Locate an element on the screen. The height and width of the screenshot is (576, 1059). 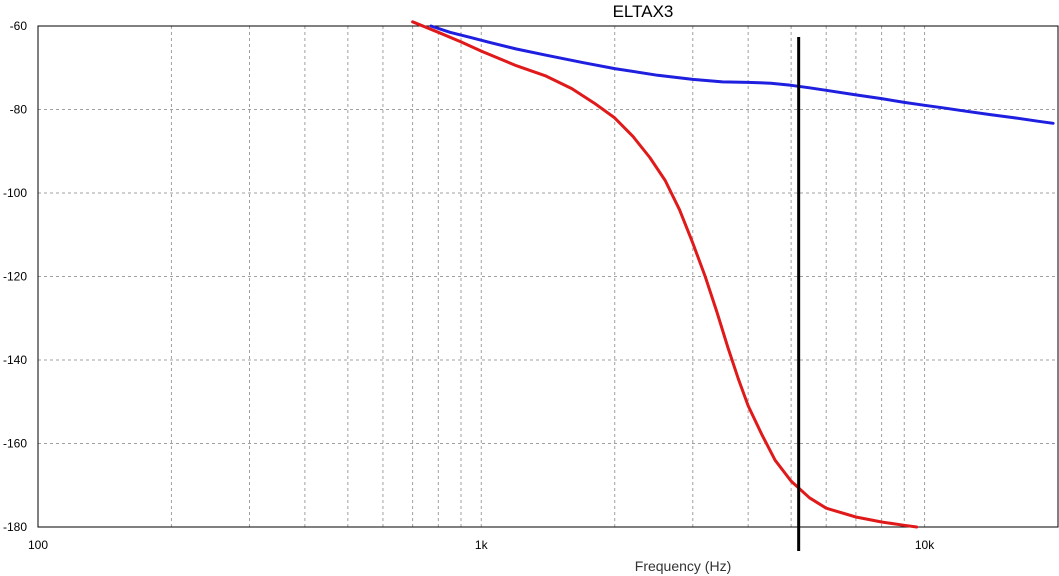
y-tick-label: -120 is located at coordinates (15, 277).